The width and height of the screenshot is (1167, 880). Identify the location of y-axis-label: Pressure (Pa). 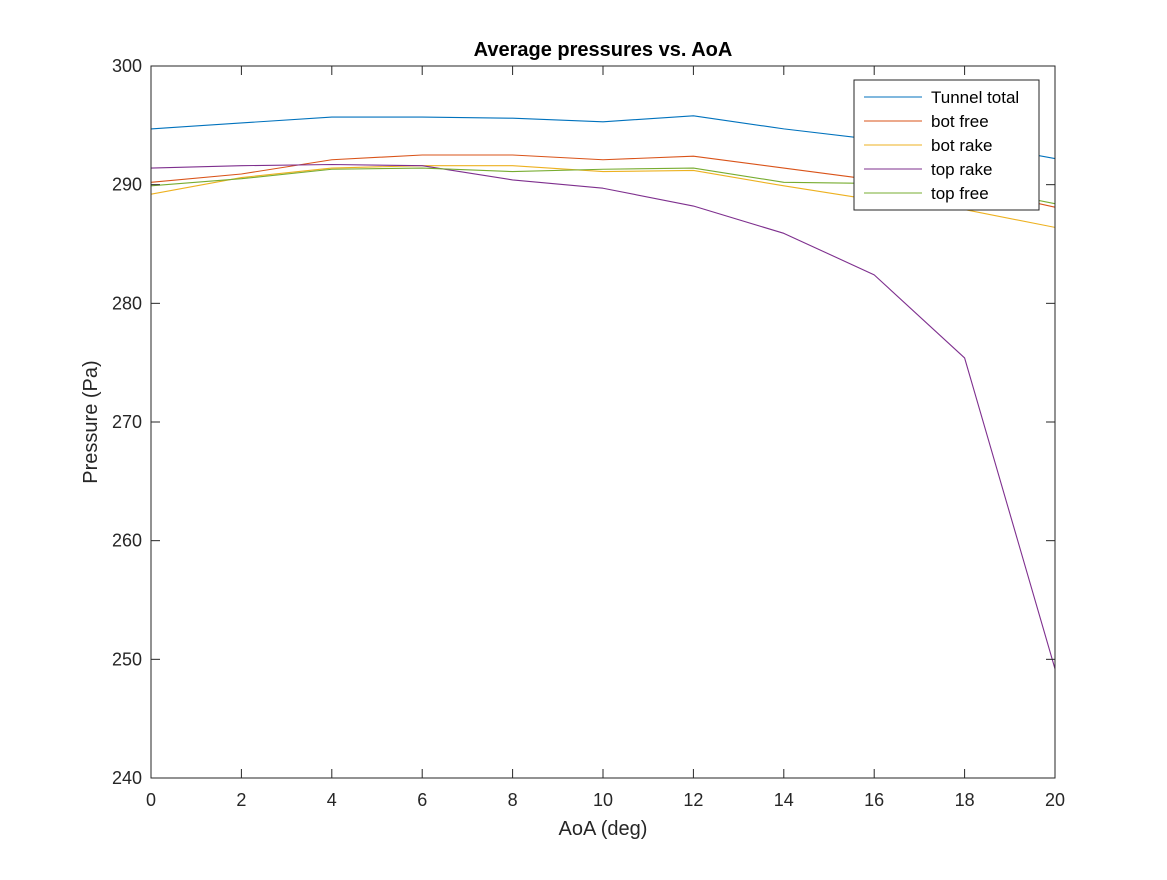
(91, 421).